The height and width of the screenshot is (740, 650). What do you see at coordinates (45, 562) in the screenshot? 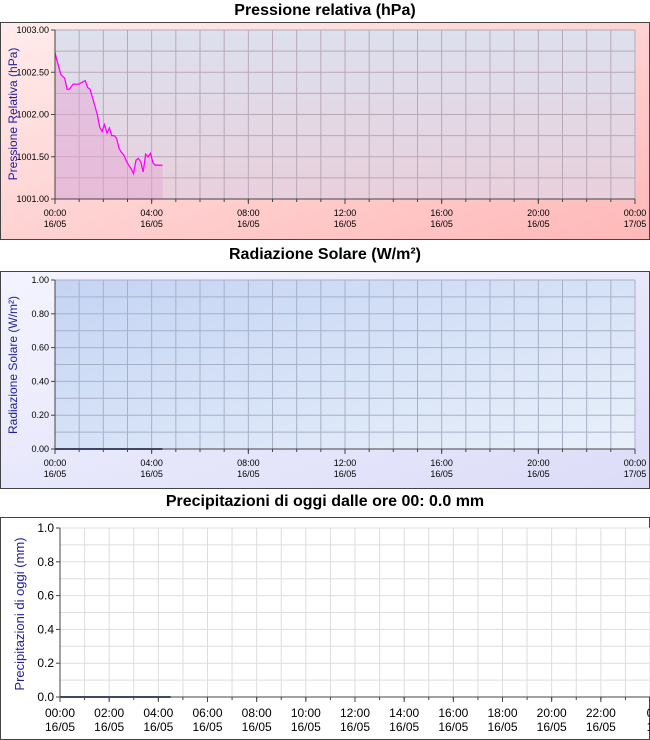
I see `y-tick-label: 0.8` at bounding box center [45, 562].